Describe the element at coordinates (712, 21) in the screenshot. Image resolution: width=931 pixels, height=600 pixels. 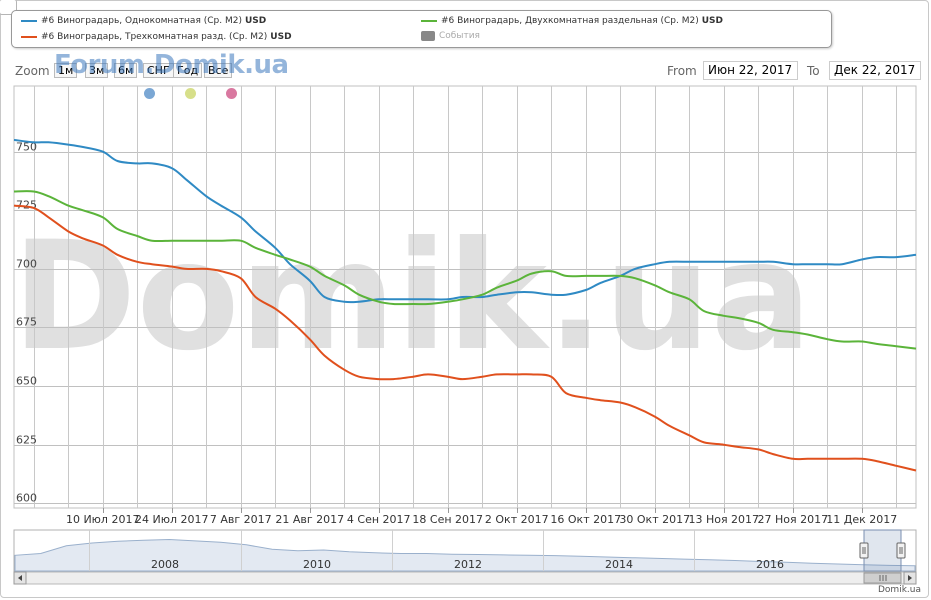
I see `legend-unit-2room: USD` at that location.